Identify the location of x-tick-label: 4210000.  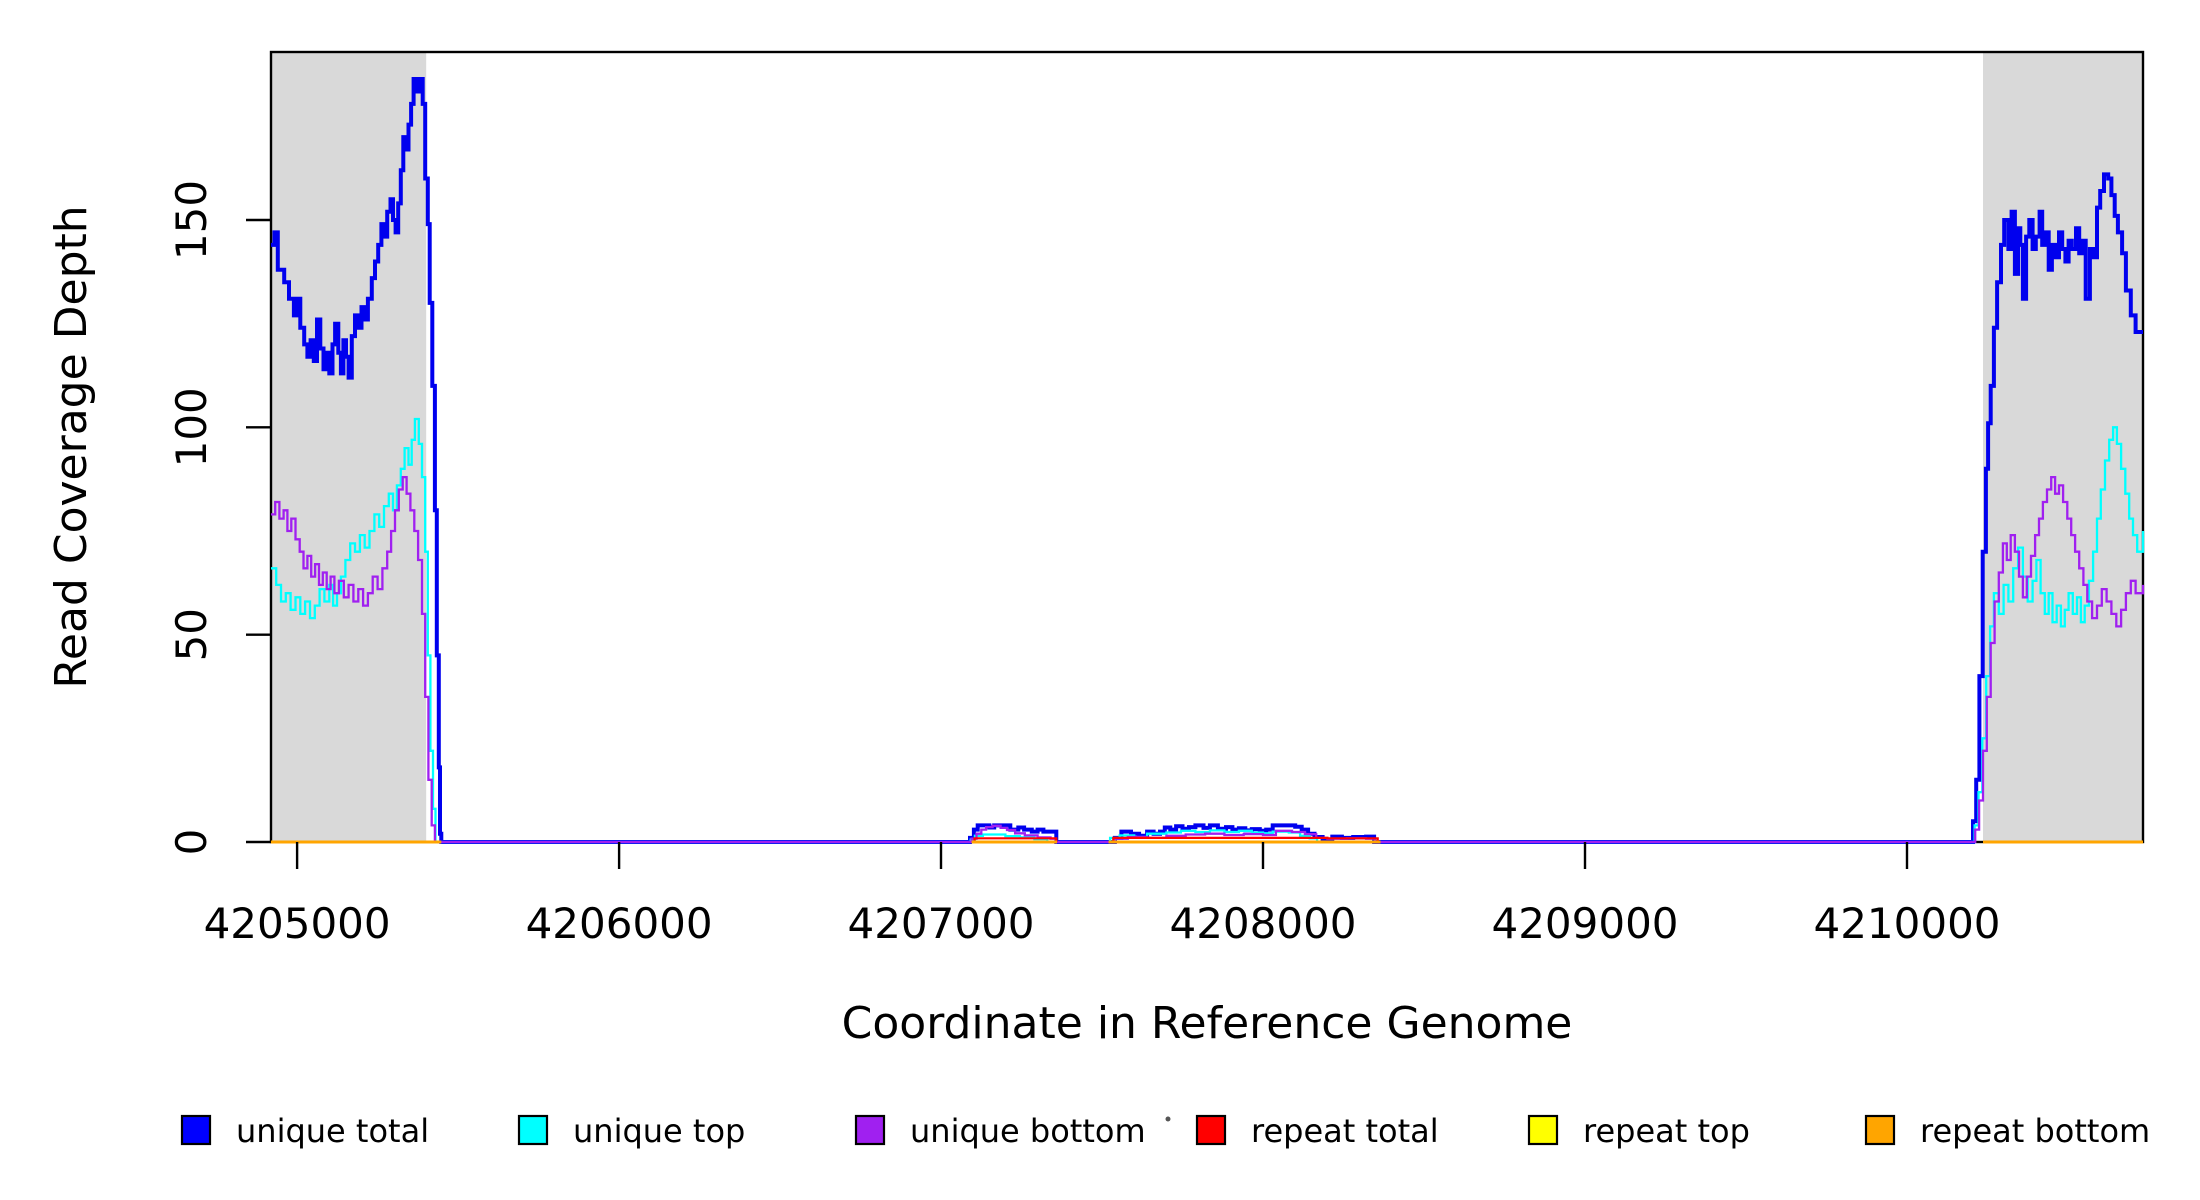
(1906, 923).